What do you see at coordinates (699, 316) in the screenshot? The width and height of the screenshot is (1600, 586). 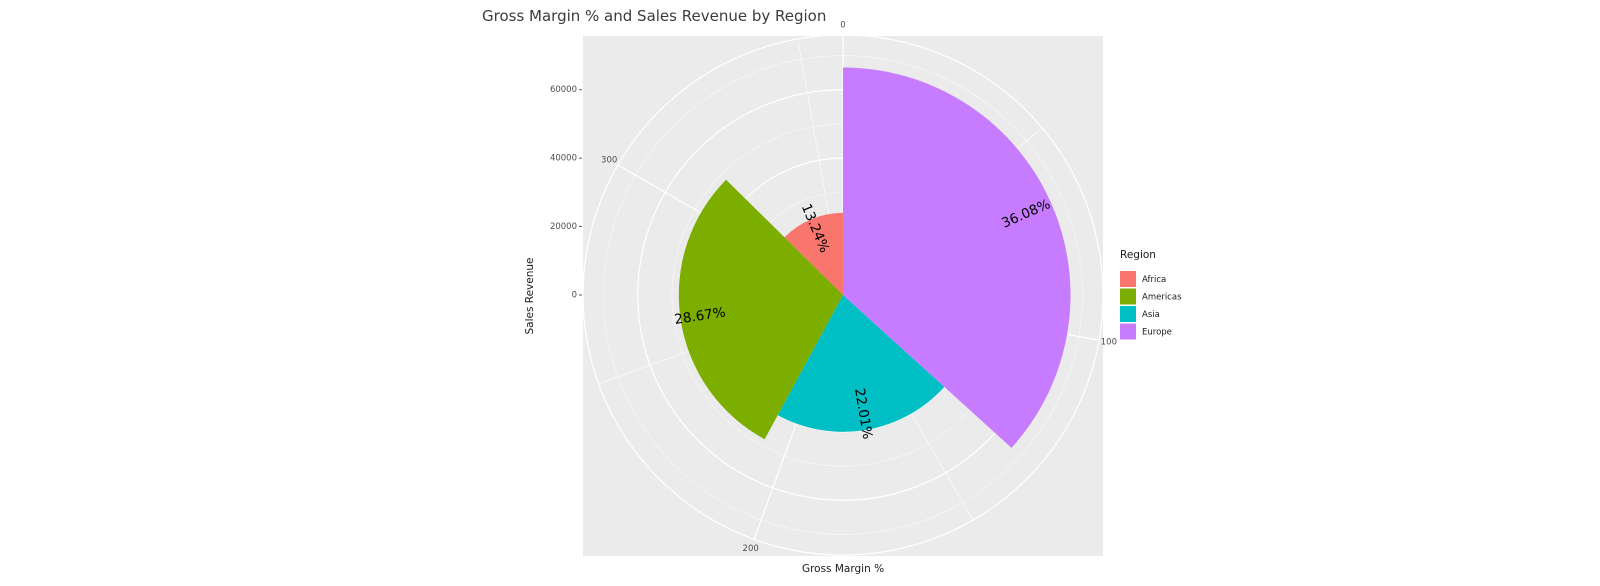 I see `slice-label-americas: 28.67%` at bounding box center [699, 316].